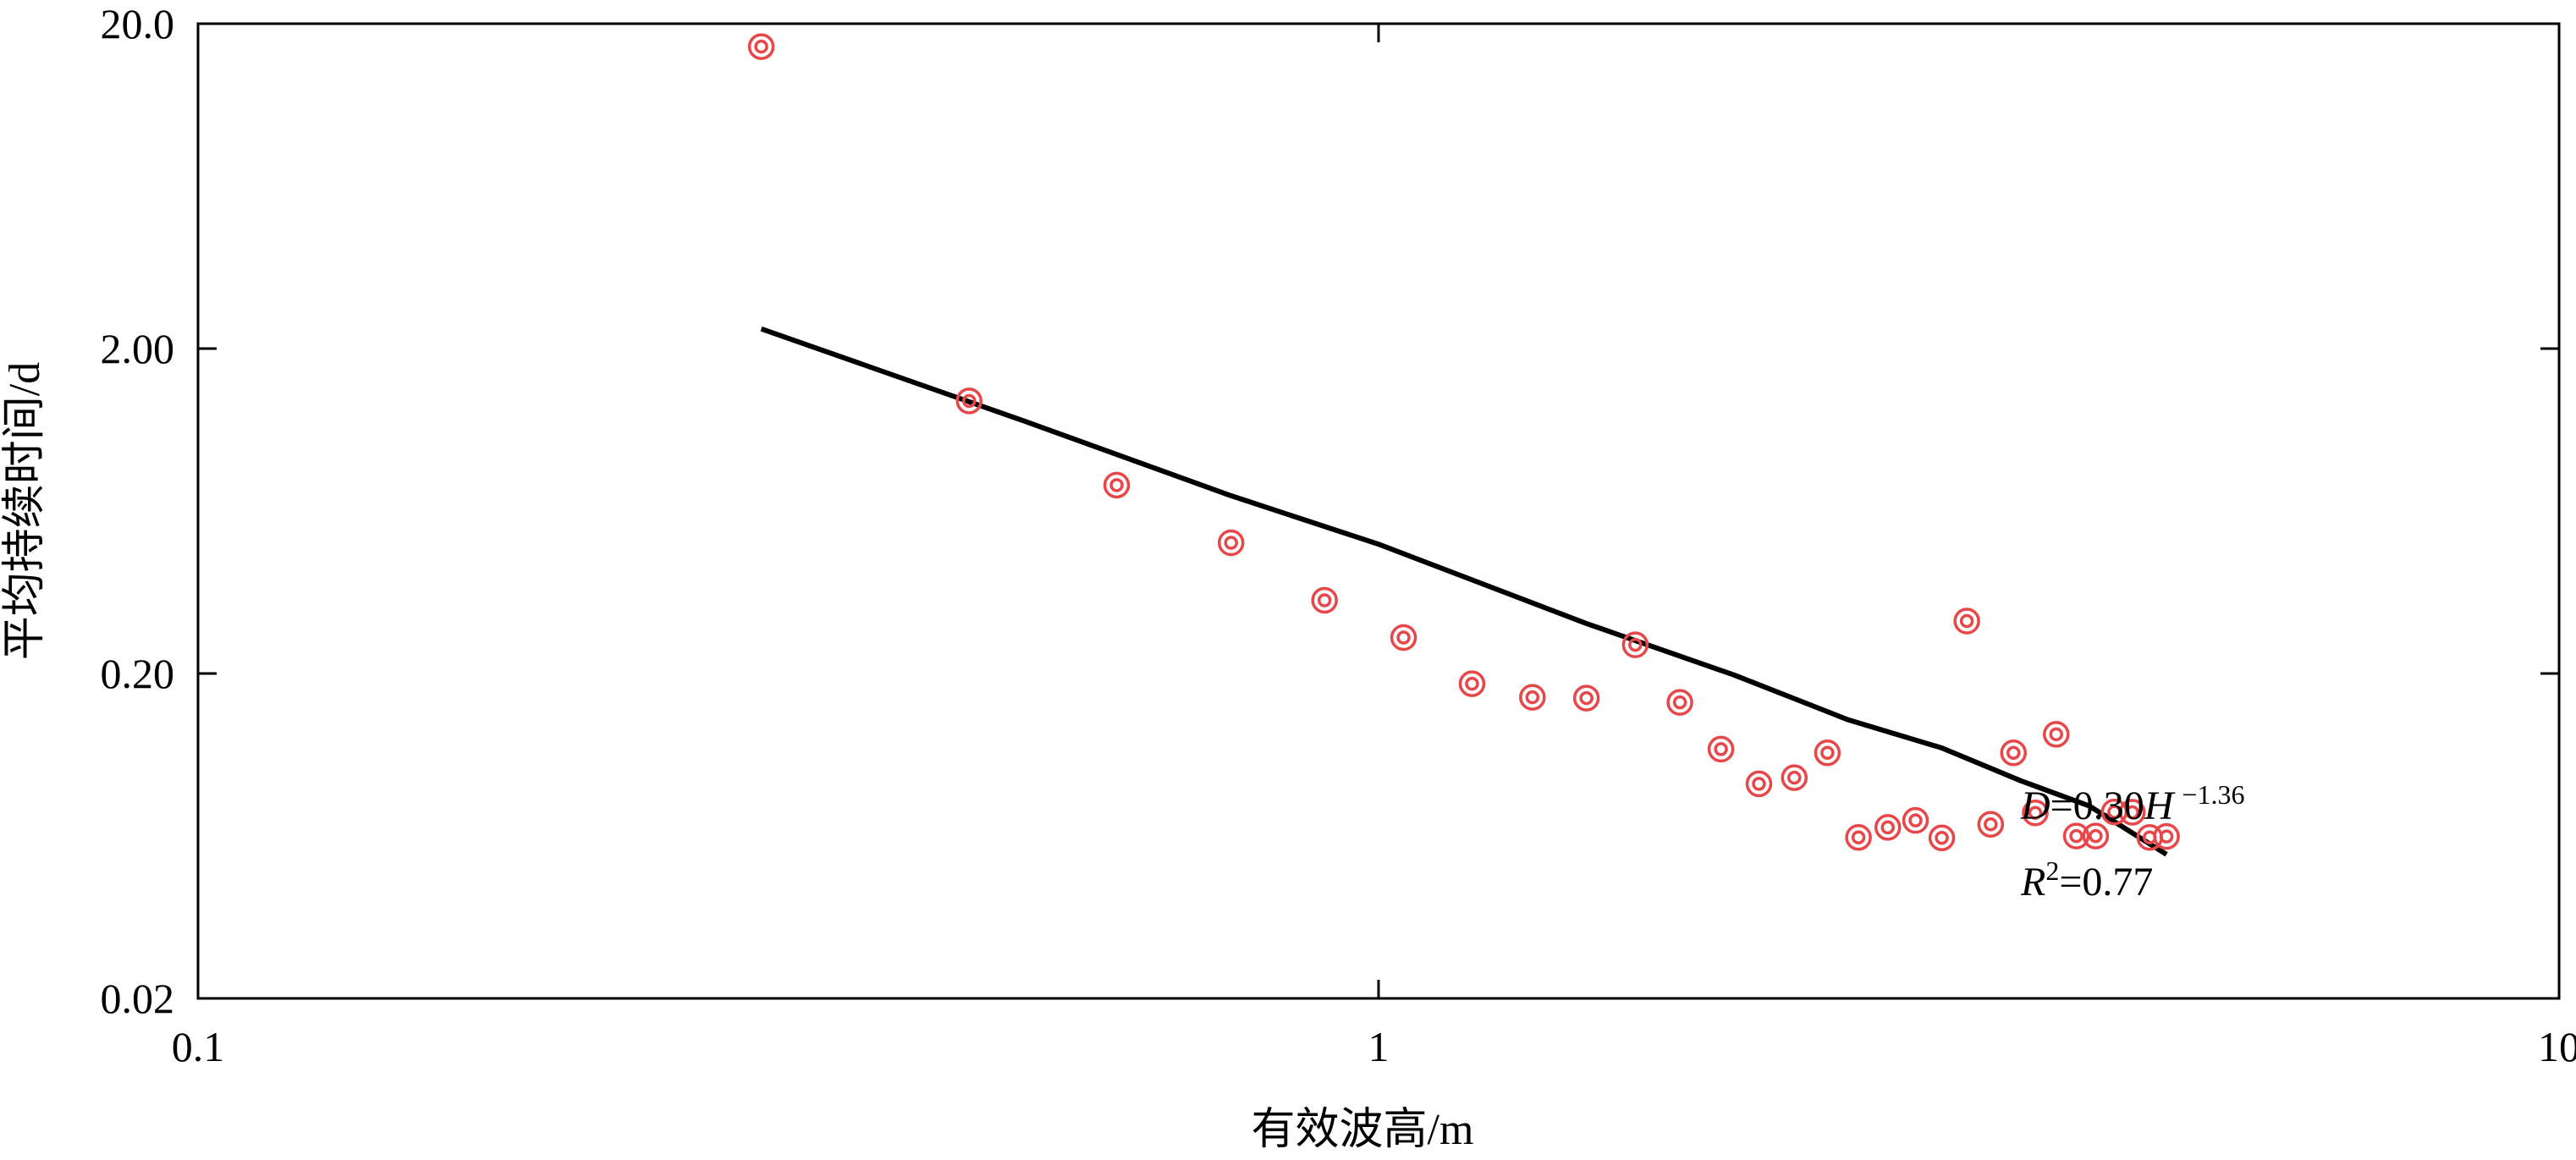  I want to click on y-tick-label: 0.02, so click(138, 999).